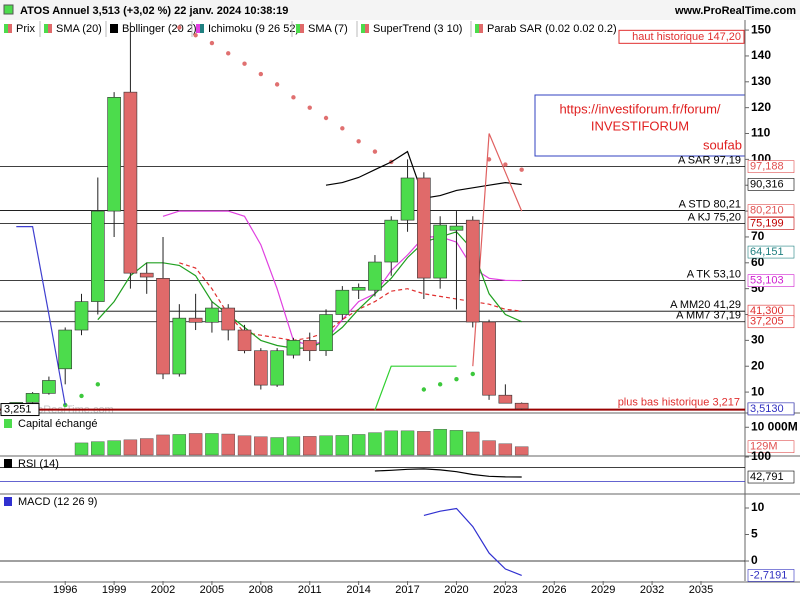 This screenshot has width=800, height=600. I want to click on price-tag: 75,199, so click(767, 223).